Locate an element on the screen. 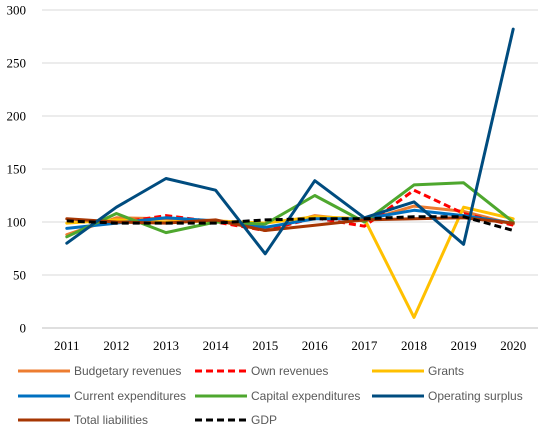 The image size is (550, 435). y-axis-ticks: 0 50 100 150 200 250 300 is located at coordinates (17, 169).